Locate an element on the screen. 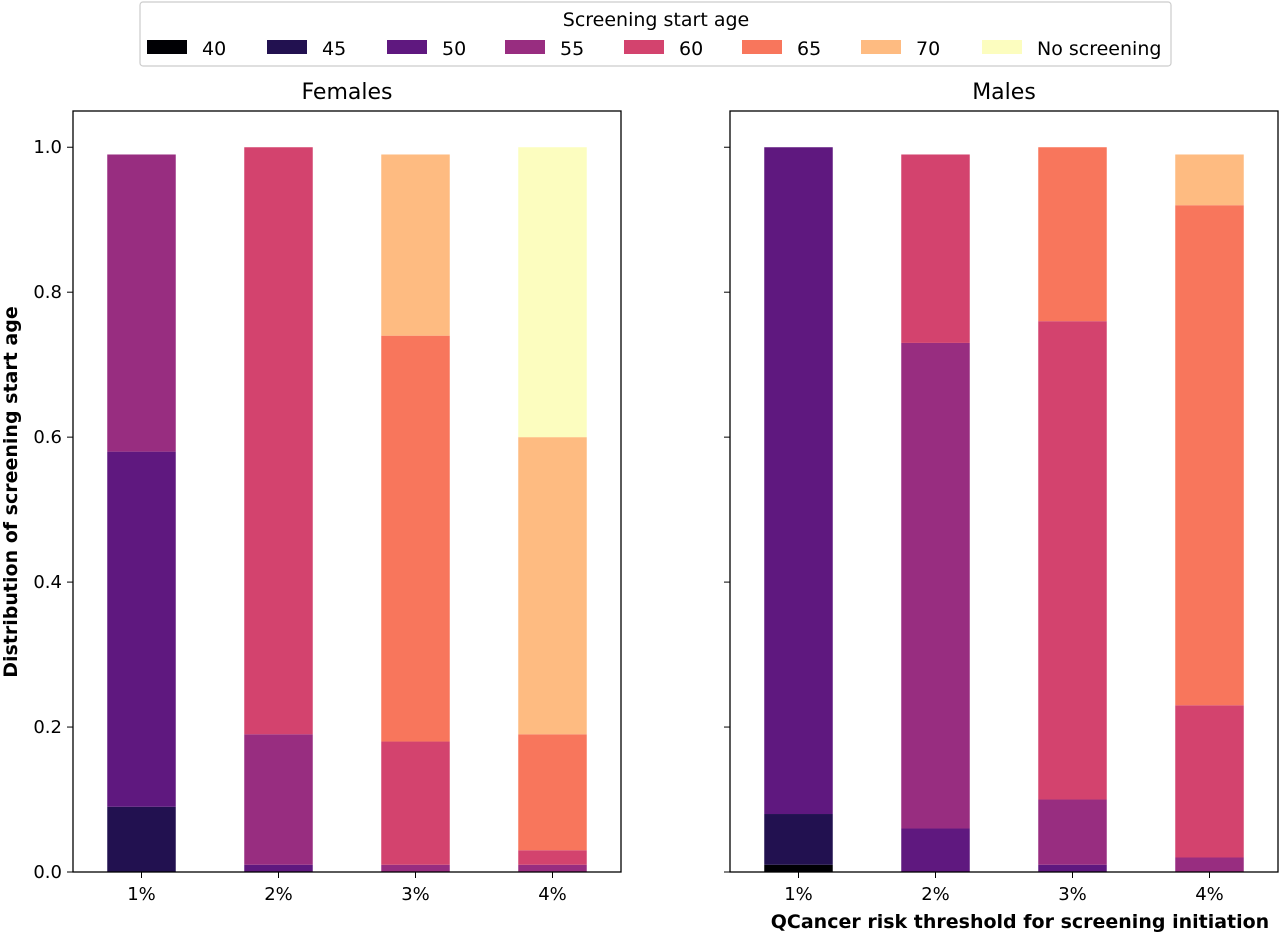 This screenshot has height=934, width=1280. legend-label: 45 is located at coordinates (334, 49).